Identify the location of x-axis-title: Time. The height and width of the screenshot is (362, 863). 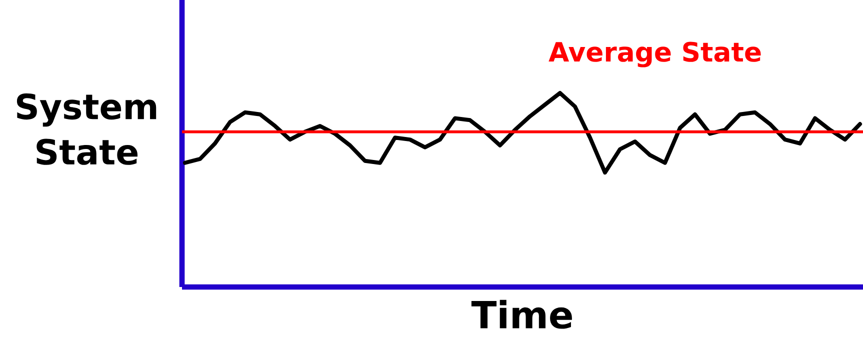
(521, 314).